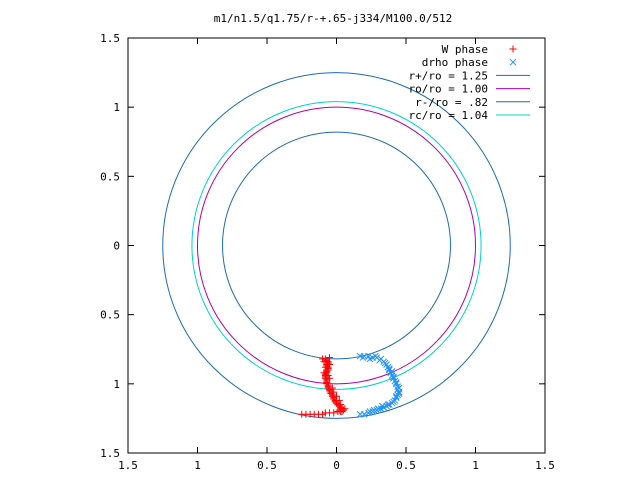  I want to click on x-tick-label: 0, so click(336, 465).